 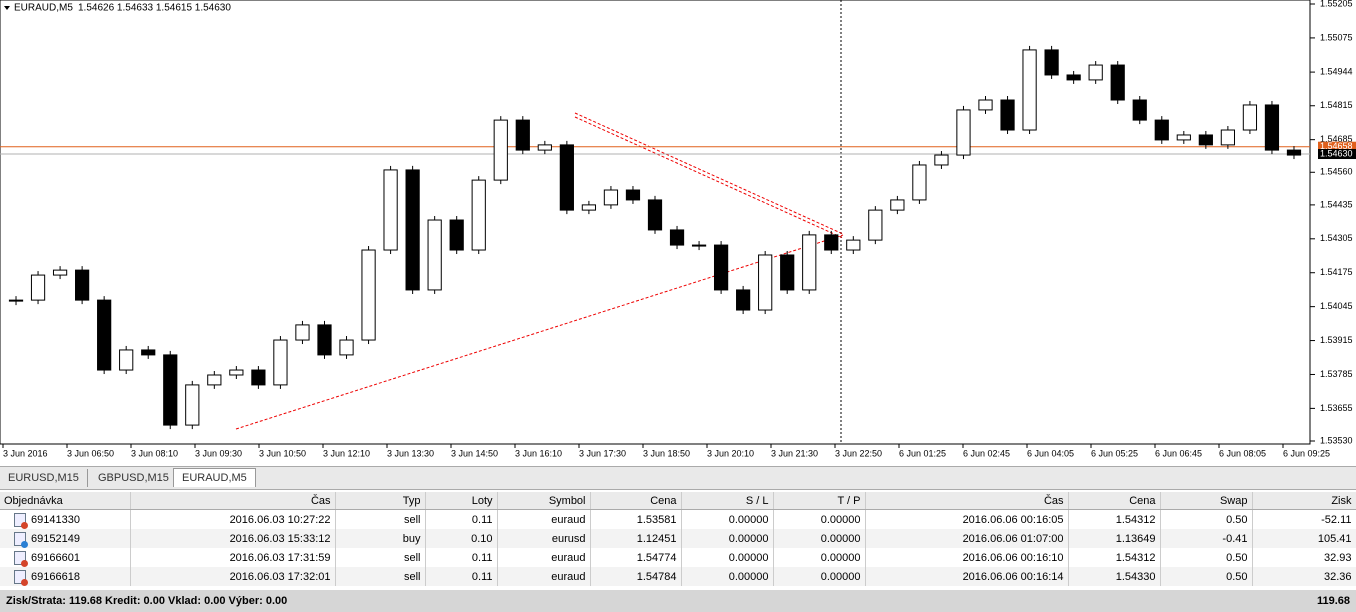 I want to click on column-header: Objednávka, so click(x=65, y=501).